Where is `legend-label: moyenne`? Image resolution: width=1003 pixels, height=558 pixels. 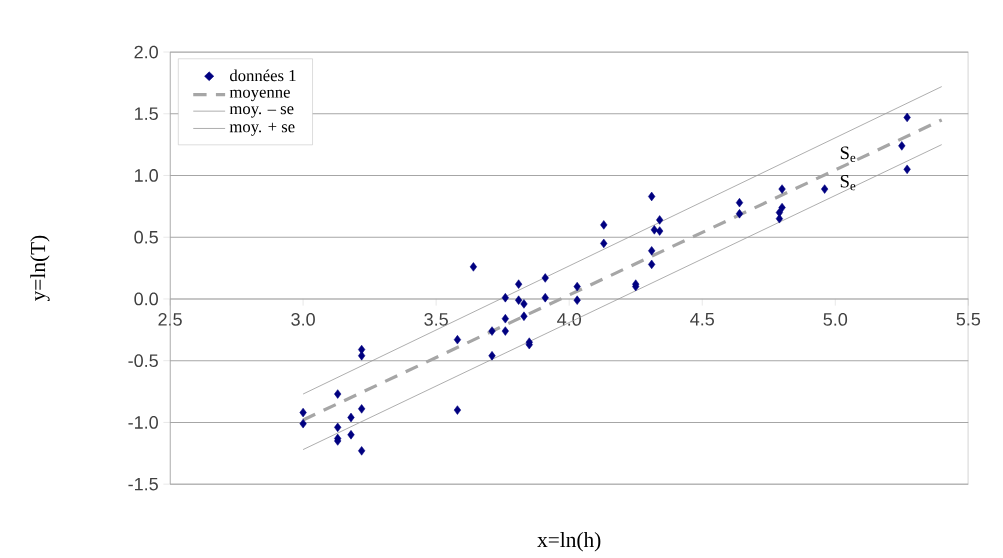
legend-label: moyenne is located at coordinates (259, 95).